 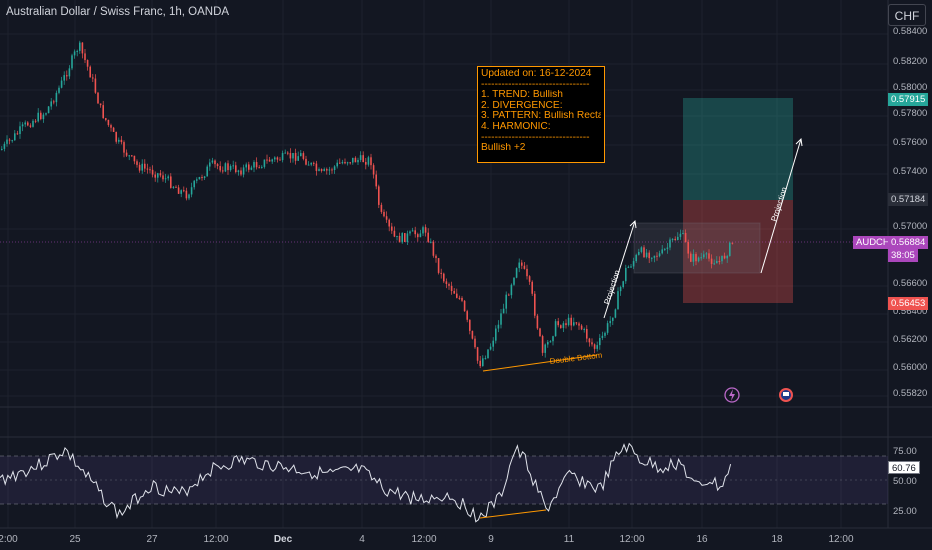 I want to click on target-price-tag: 0.57915, so click(x=908, y=99).